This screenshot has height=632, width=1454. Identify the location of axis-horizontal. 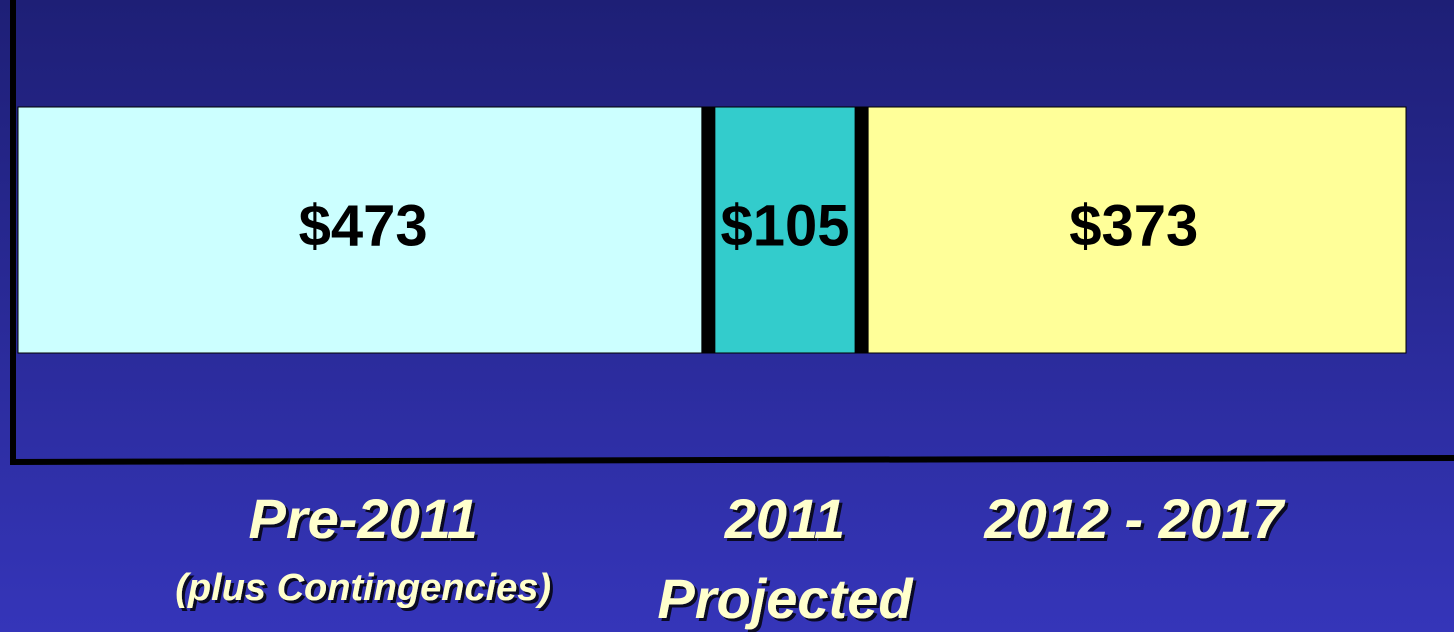
(731, 460).